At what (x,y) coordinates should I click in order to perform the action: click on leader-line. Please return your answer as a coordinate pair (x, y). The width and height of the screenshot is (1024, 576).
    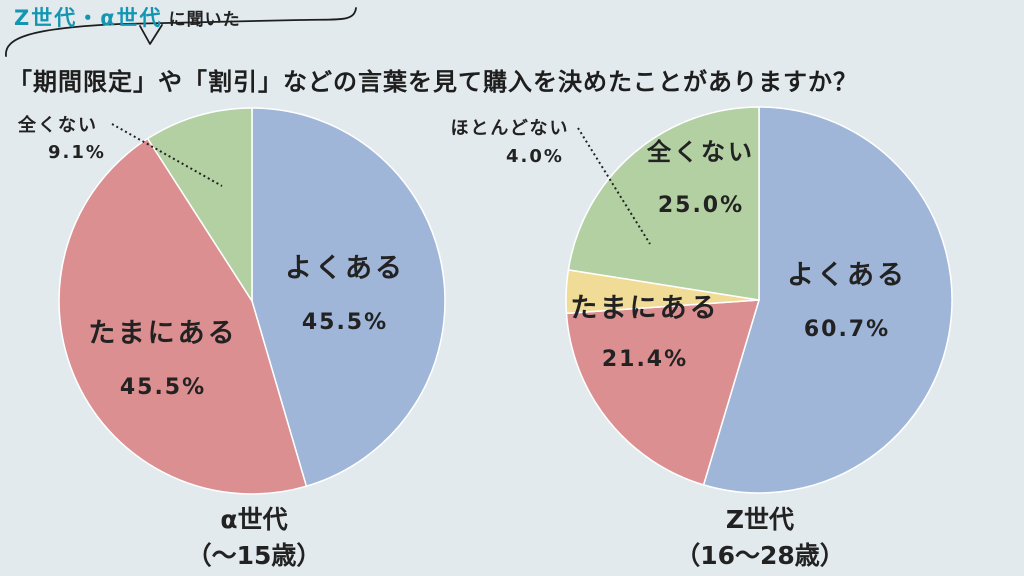
    Looking at the image, I should click on (167, 155).